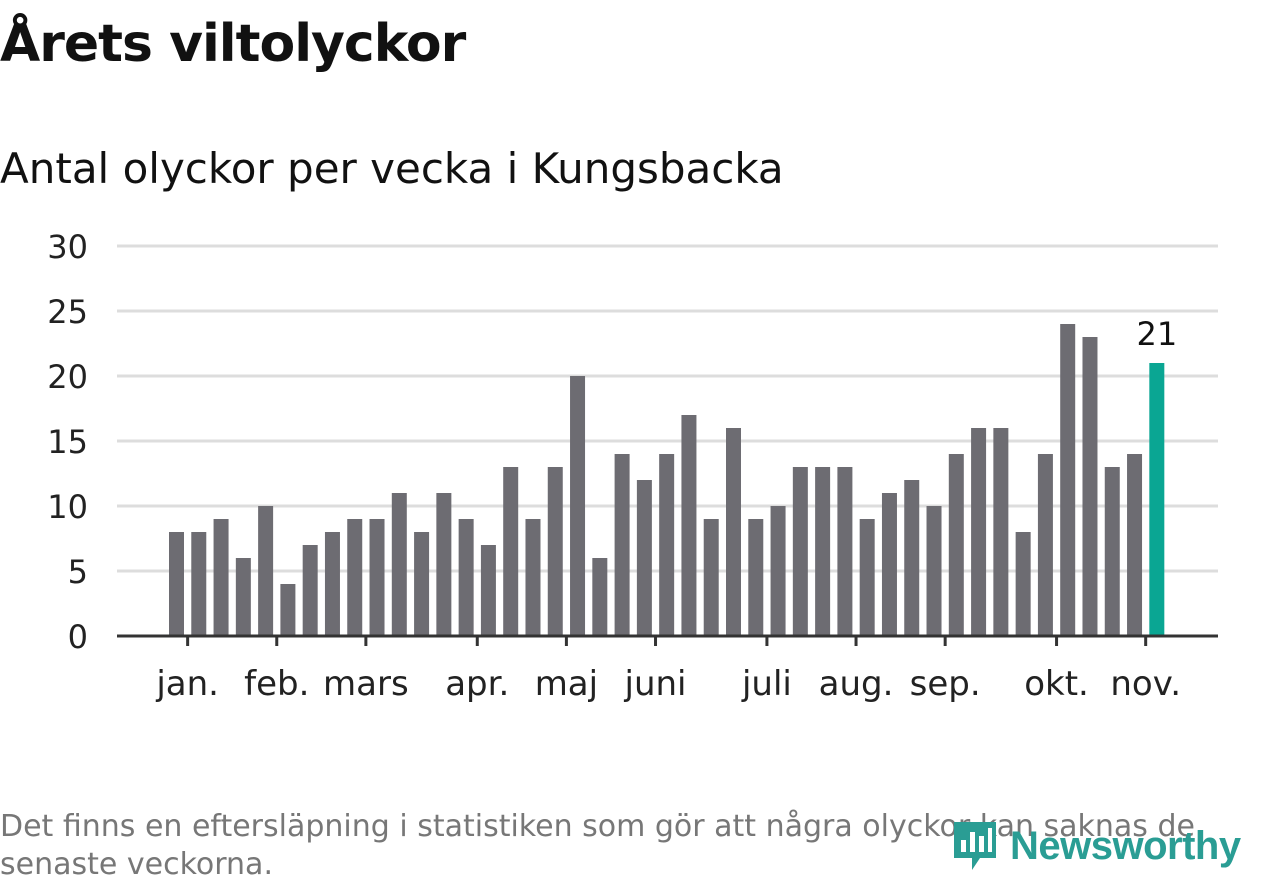 The height and width of the screenshot is (884, 1262). What do you see at coordinates (67, 507) in the screenshot?
I see `y-tick-label: 10` at bounding box center [67, 507].